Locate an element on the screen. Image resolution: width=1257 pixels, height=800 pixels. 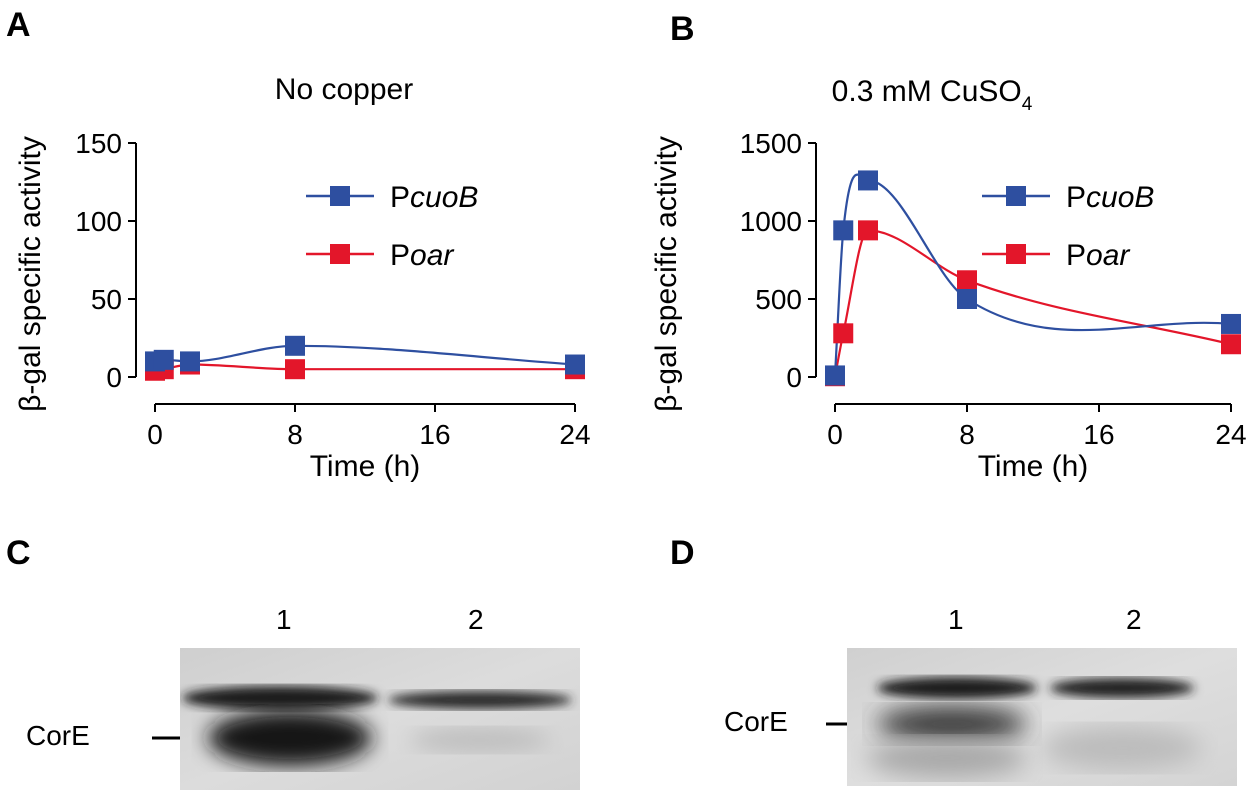
y-tick-label: 1000 is located at coordinates (771, 221).